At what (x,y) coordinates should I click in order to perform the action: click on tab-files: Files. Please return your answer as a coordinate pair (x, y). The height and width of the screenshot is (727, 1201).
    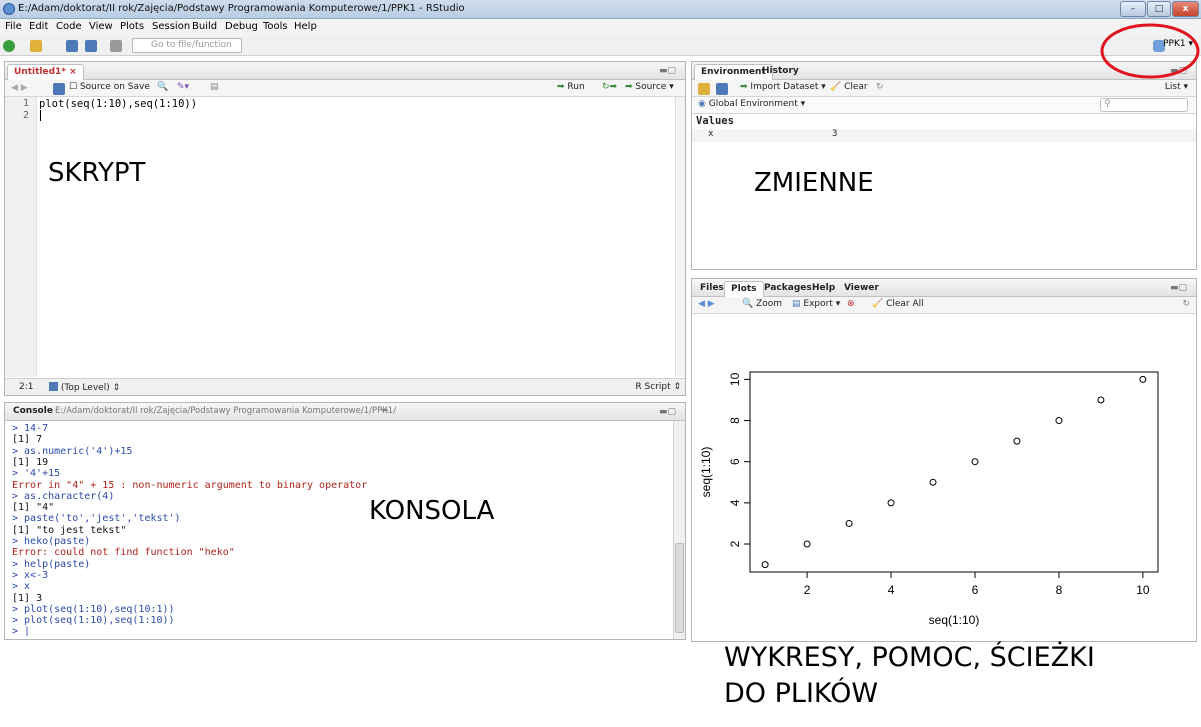
    Looking at the image, I should click on (712, 288).